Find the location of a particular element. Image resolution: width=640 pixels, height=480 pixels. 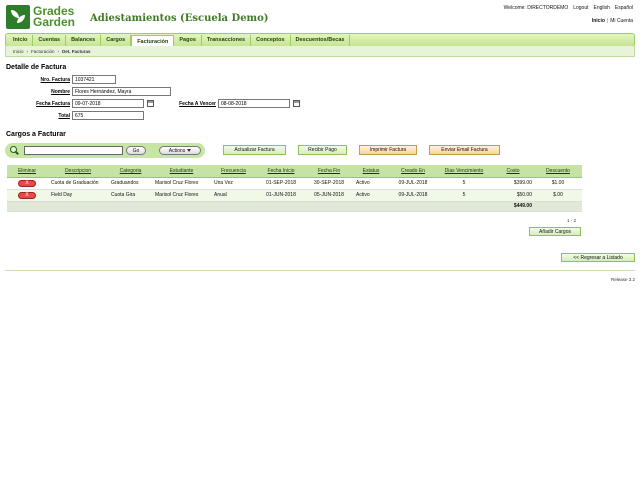

release-text: Release 3.2 is located at coordinates (622, 279).